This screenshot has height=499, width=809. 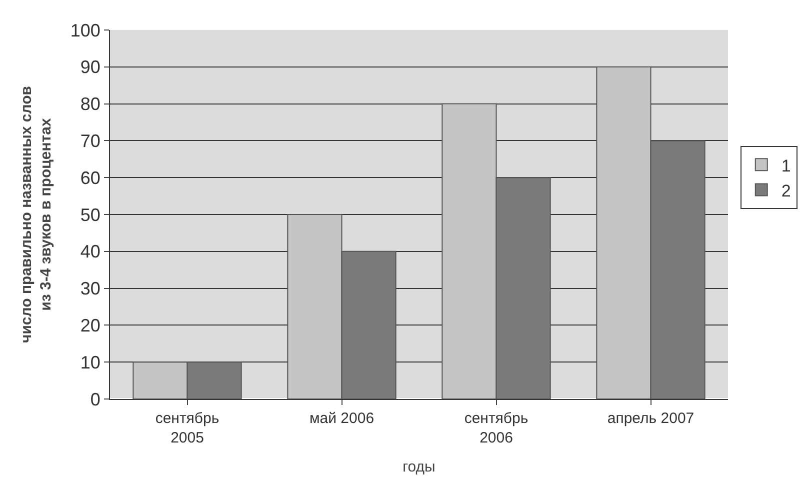 What do you see at coordinates (786, 190) in the screenshot?
I see `legend-label: 2` at bounding box center [786, 190].